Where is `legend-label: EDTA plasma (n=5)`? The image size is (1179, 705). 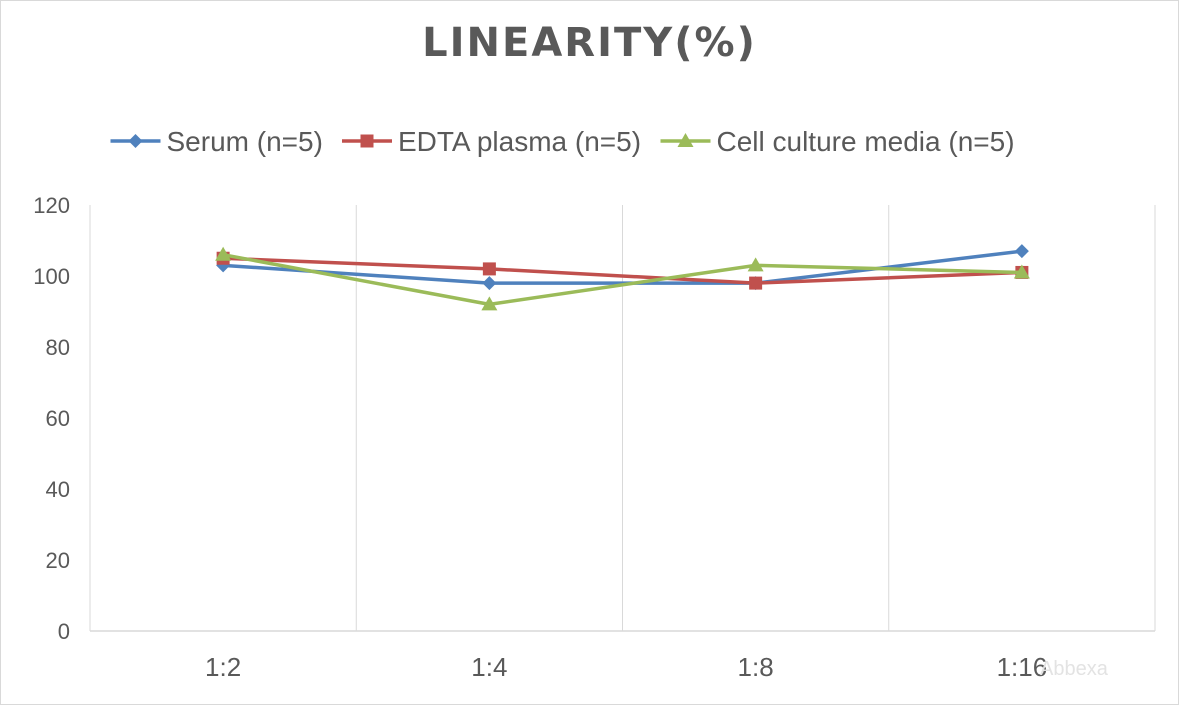 legend-label: EDTA plasma (n=5) is located at coordinates (519, 141).